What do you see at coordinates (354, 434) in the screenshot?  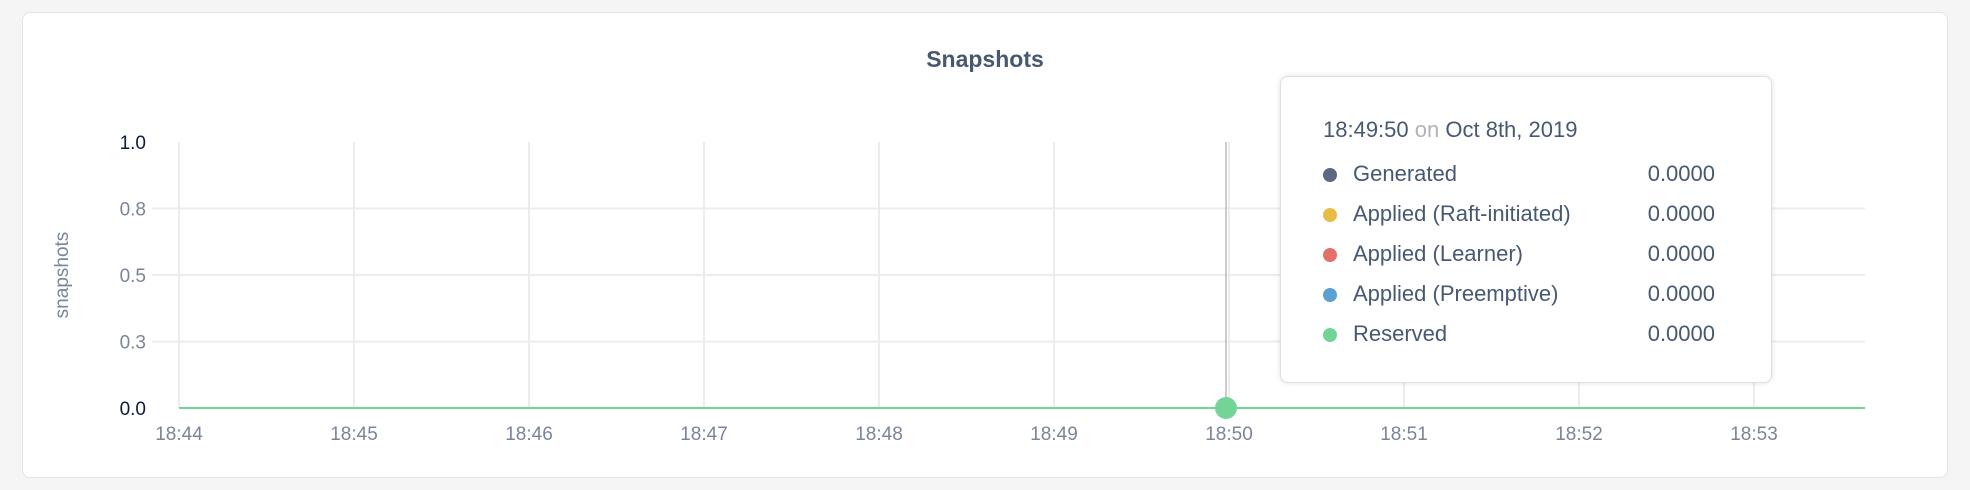 I see `x-tick-label: 18:45` at bounding box center [354, 434].